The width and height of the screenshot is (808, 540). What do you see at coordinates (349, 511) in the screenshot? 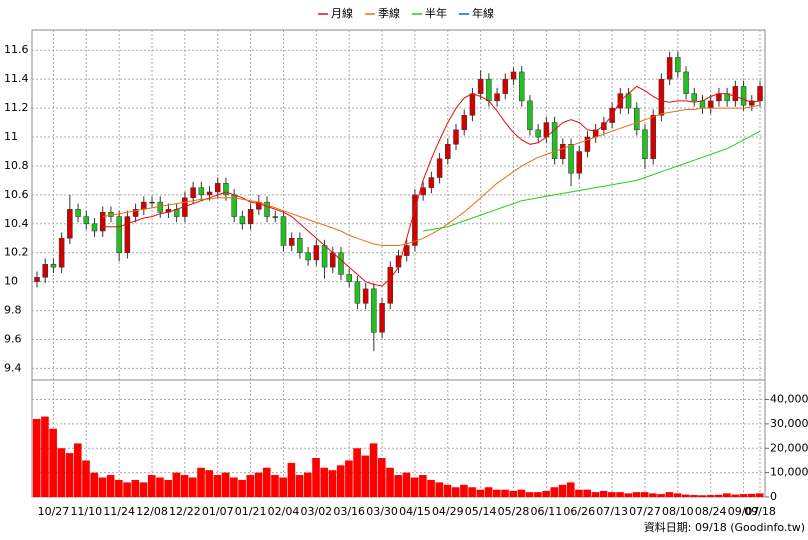
I see `x-tick-label: 03/16` at bounding box center [349, 511].